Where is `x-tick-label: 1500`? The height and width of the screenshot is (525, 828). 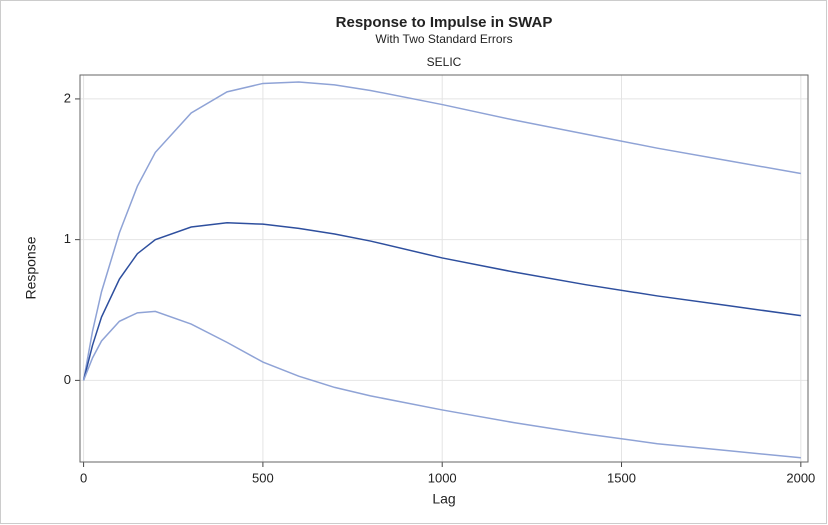 x-tick-label: 1500 is located at coordinates (621, 477).